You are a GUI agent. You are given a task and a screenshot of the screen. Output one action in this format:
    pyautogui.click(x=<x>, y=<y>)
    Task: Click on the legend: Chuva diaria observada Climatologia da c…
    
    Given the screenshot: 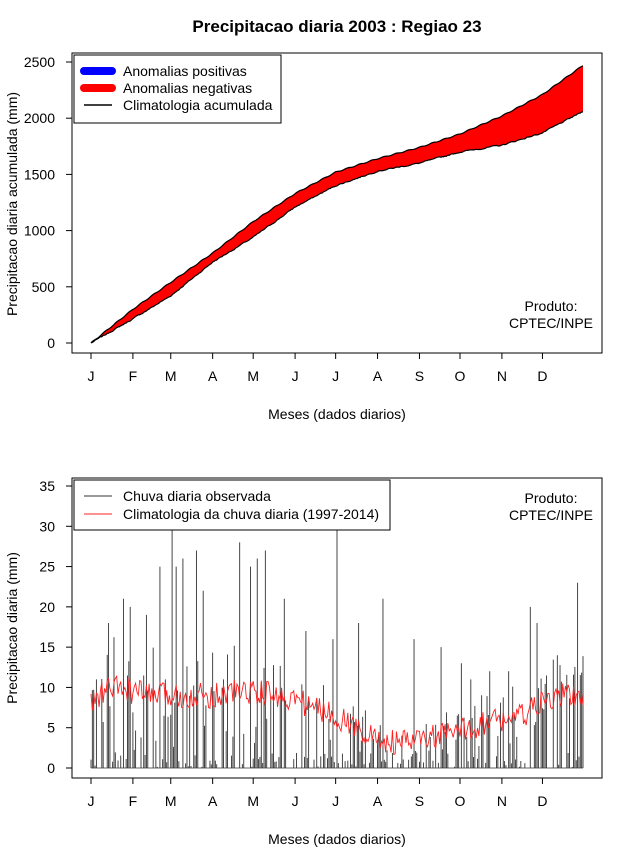 What is the action you would take?
    pyautogui.click(x=232, y=505)
    